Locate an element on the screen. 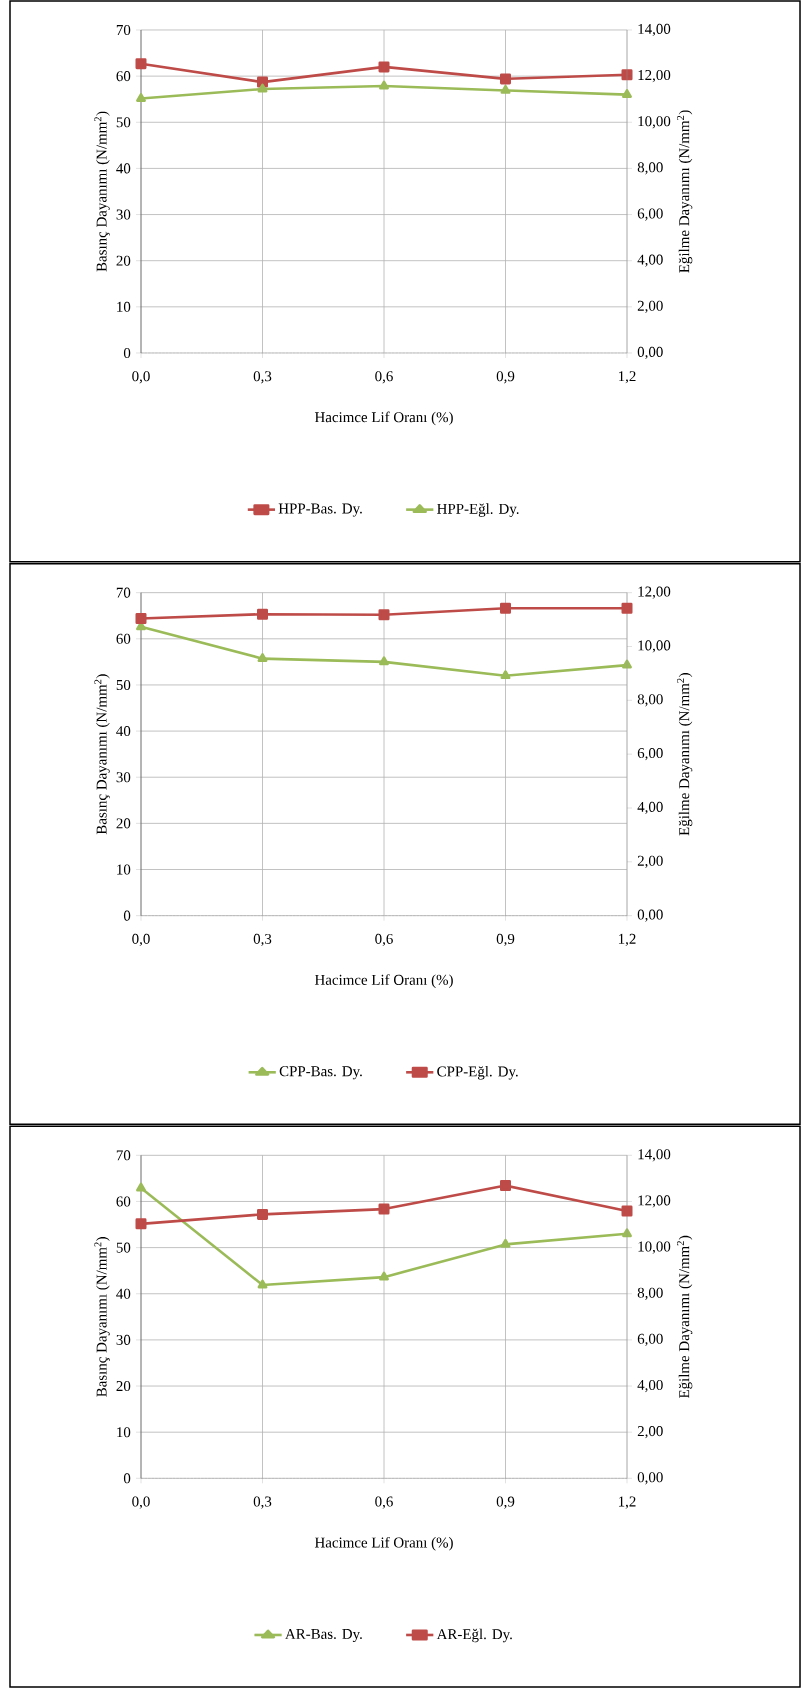  legend-label: CPP-Bas. Dy. is located at coordinates (320, 1073).